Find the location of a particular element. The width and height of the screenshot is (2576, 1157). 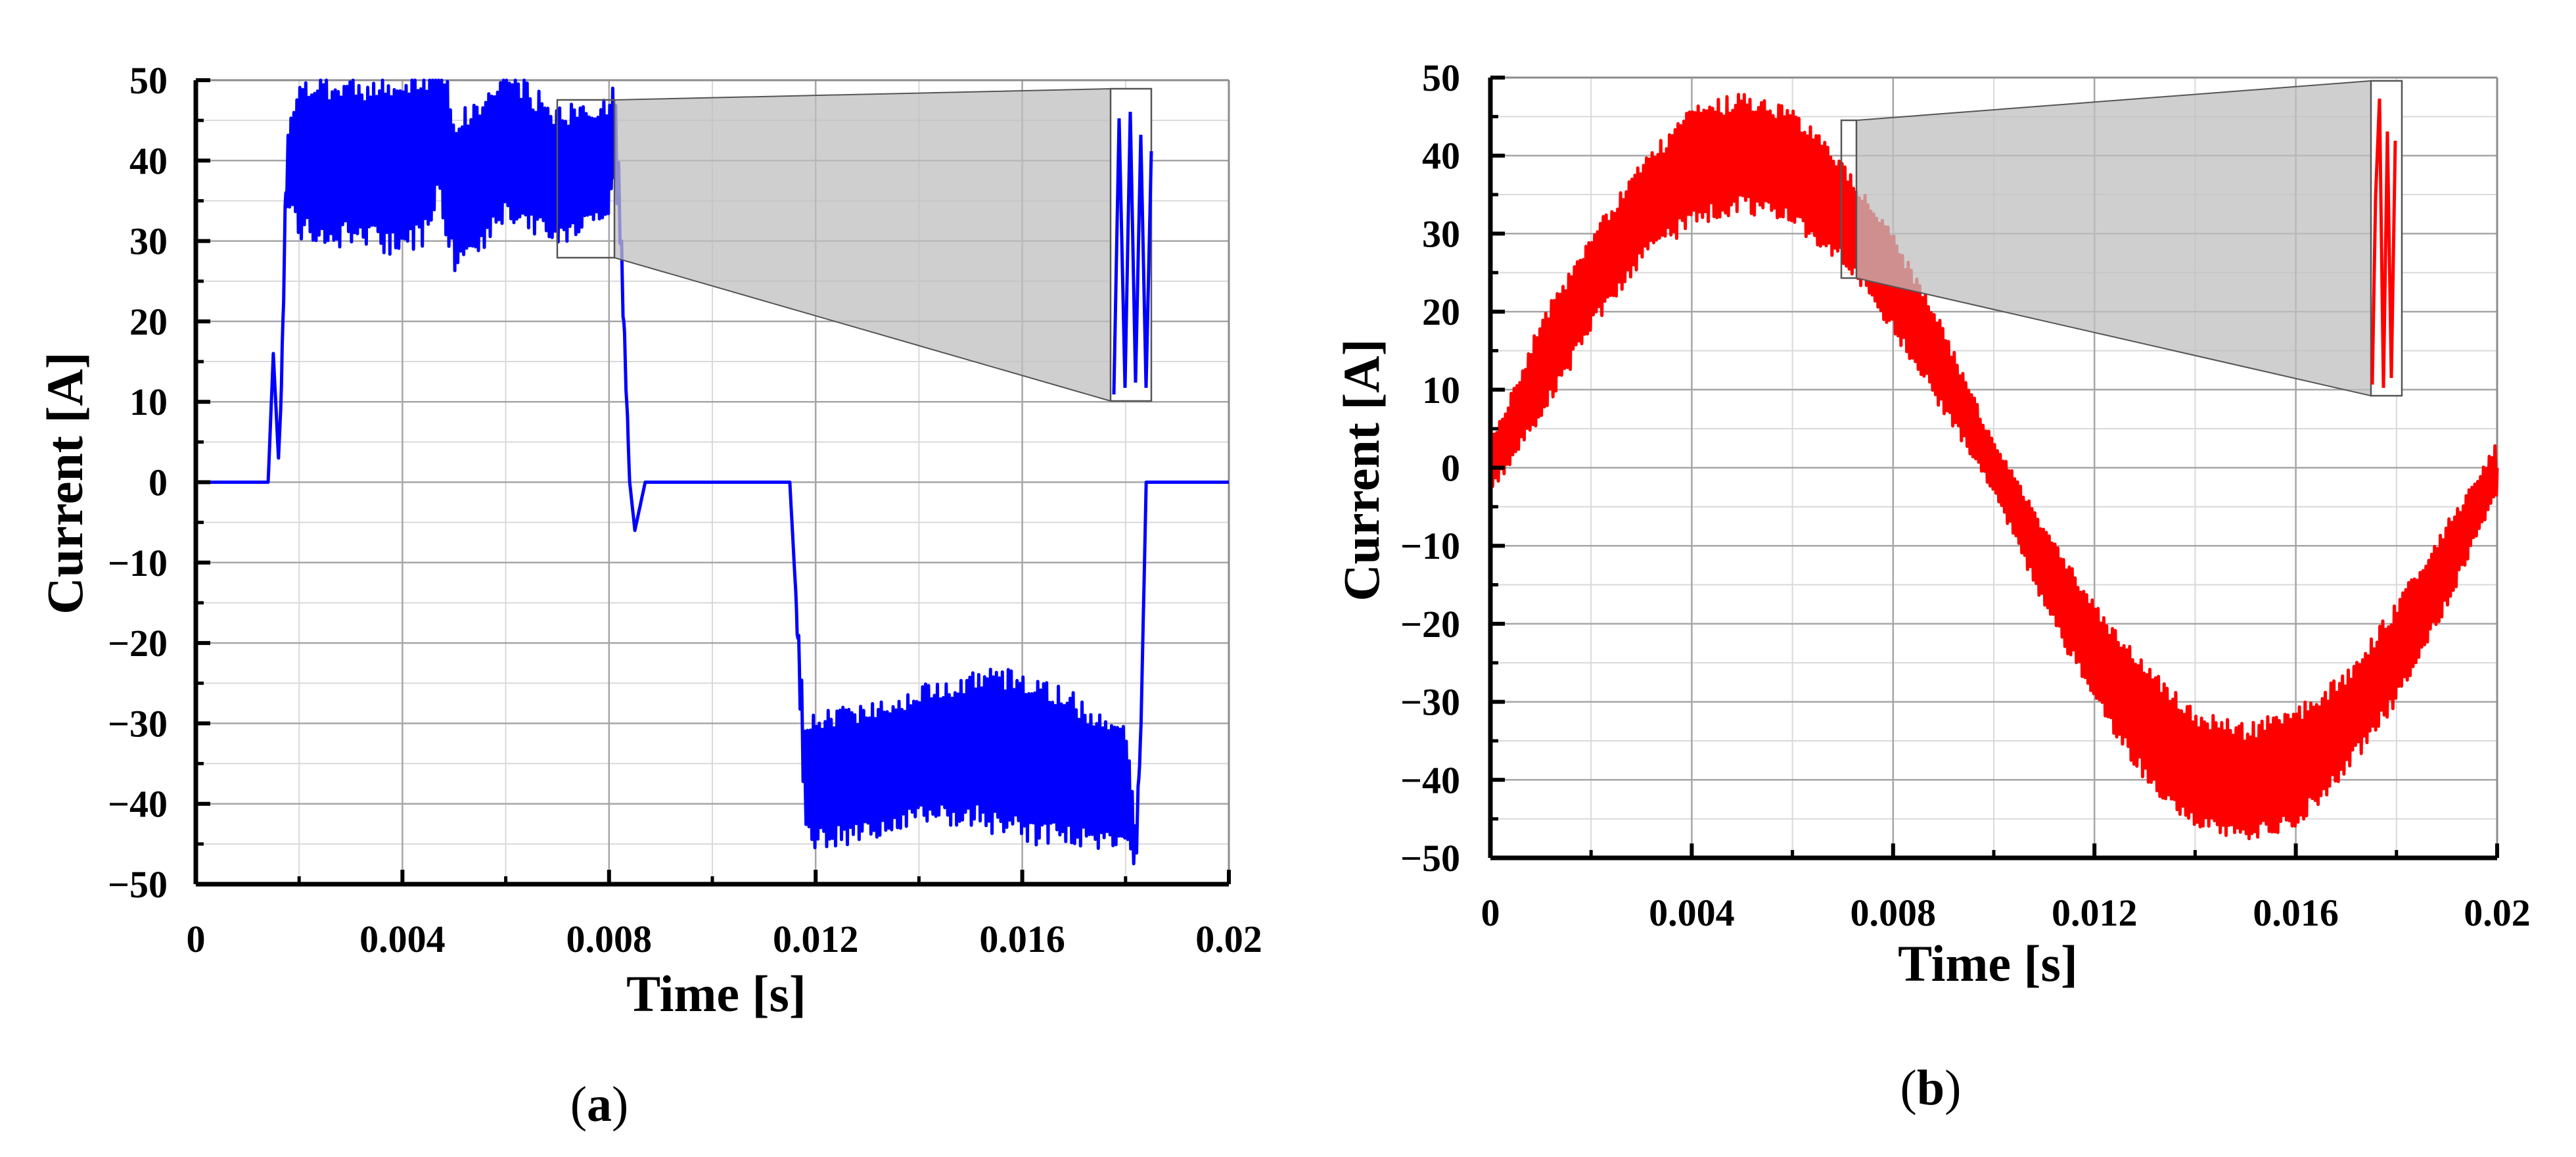

panel-label: (a) is located at coordinates (599, 1104).